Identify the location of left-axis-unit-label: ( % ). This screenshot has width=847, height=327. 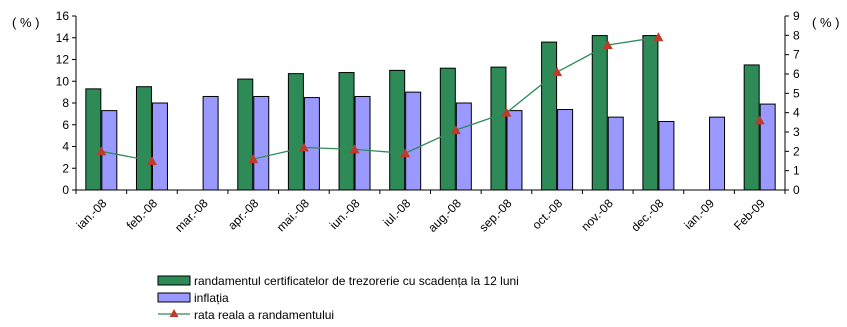
(25, 22).